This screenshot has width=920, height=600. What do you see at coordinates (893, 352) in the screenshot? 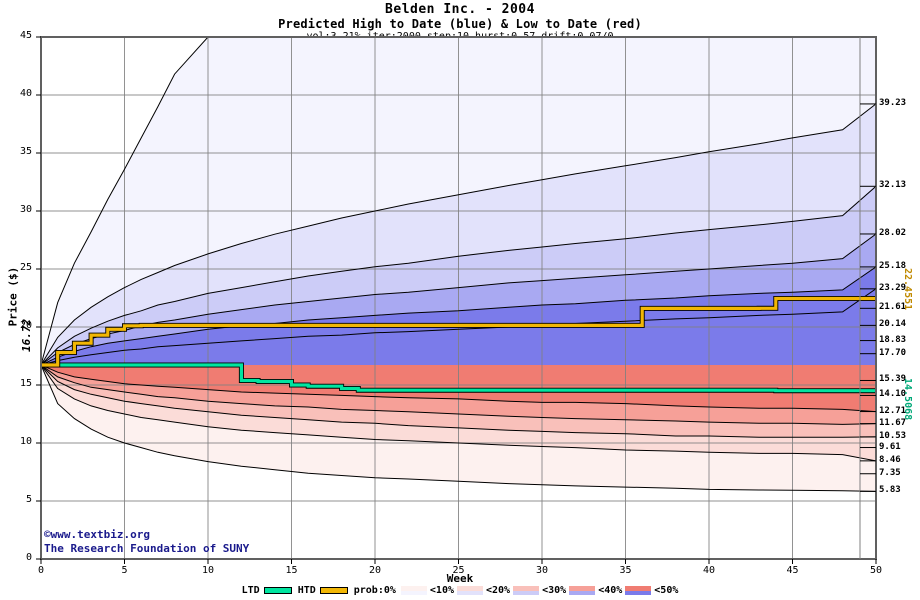
I see `right-value-label: 17.70` at bounding box center [893, 352].